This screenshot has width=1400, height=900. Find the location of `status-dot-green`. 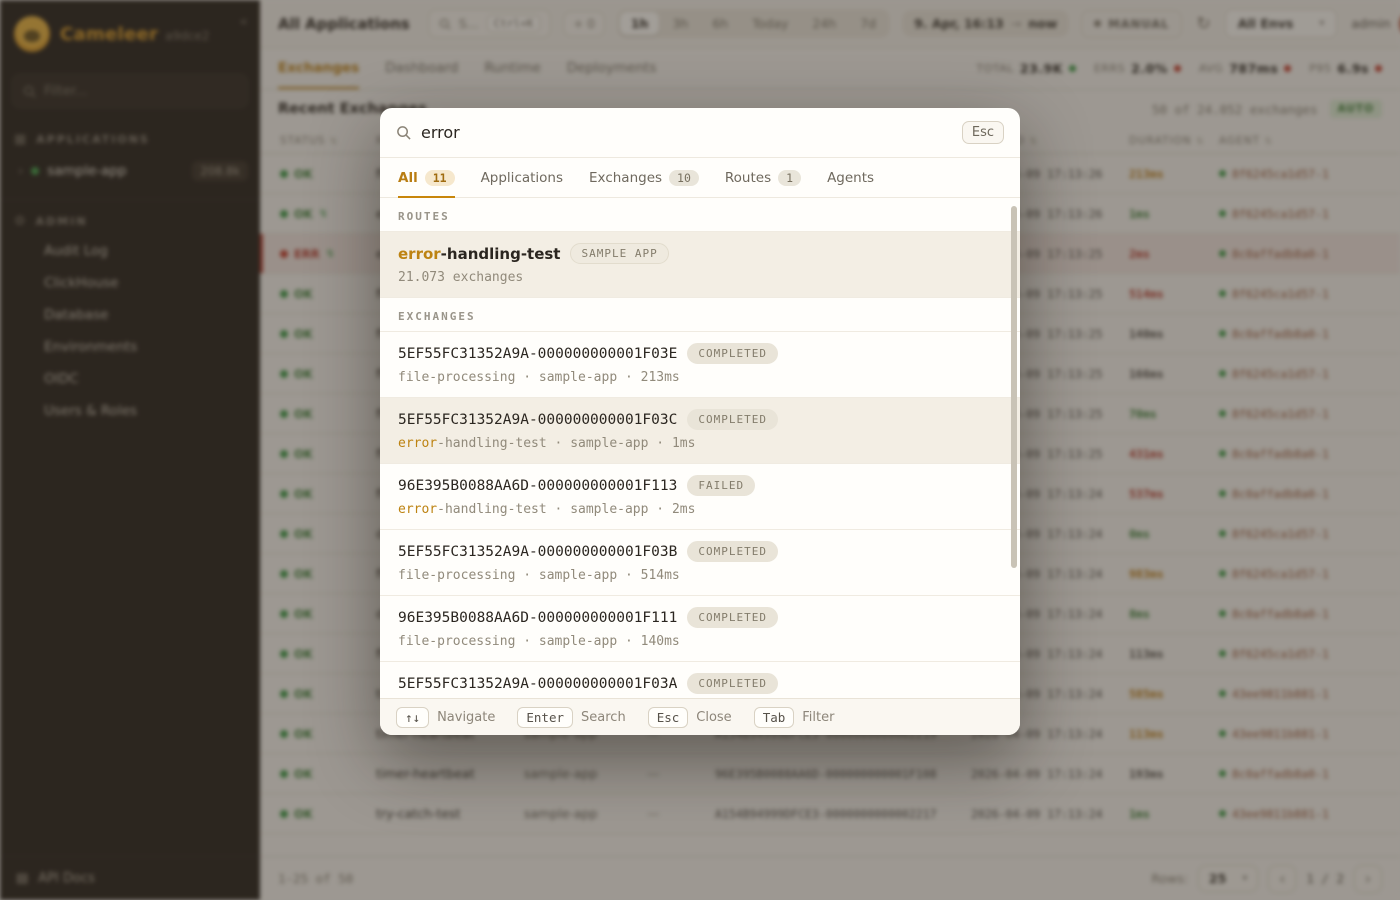

status-dot-green is located at coordinates (1222, 613).